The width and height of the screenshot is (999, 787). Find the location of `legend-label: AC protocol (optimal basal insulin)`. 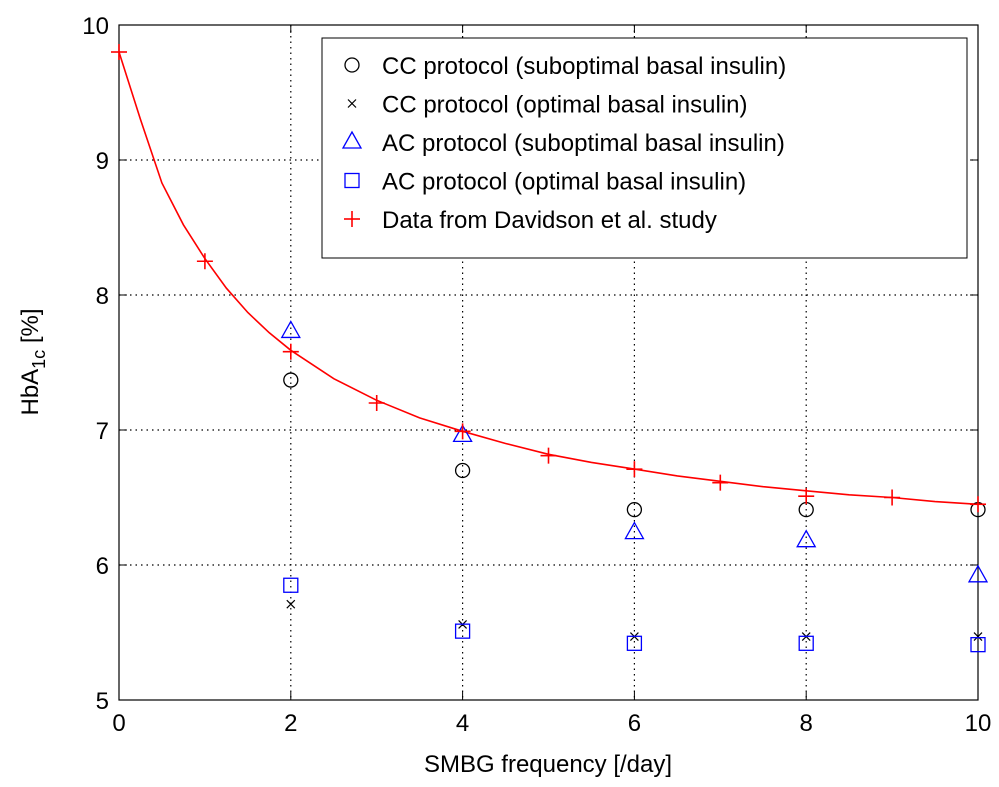

legend-label: AC protocol (optimal basal insulin) is located at coordinates (564, 182).